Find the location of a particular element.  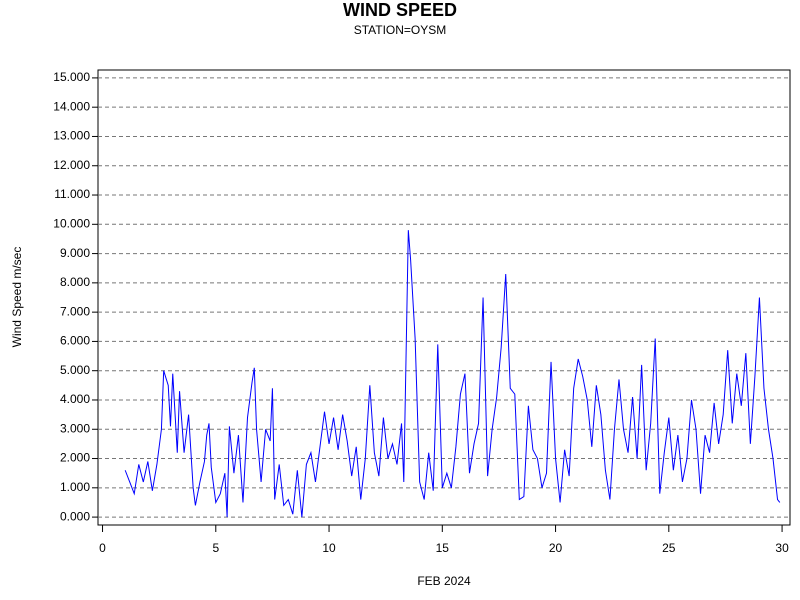

chart-title: WIND SPEED is located at coordinates (400, 10).